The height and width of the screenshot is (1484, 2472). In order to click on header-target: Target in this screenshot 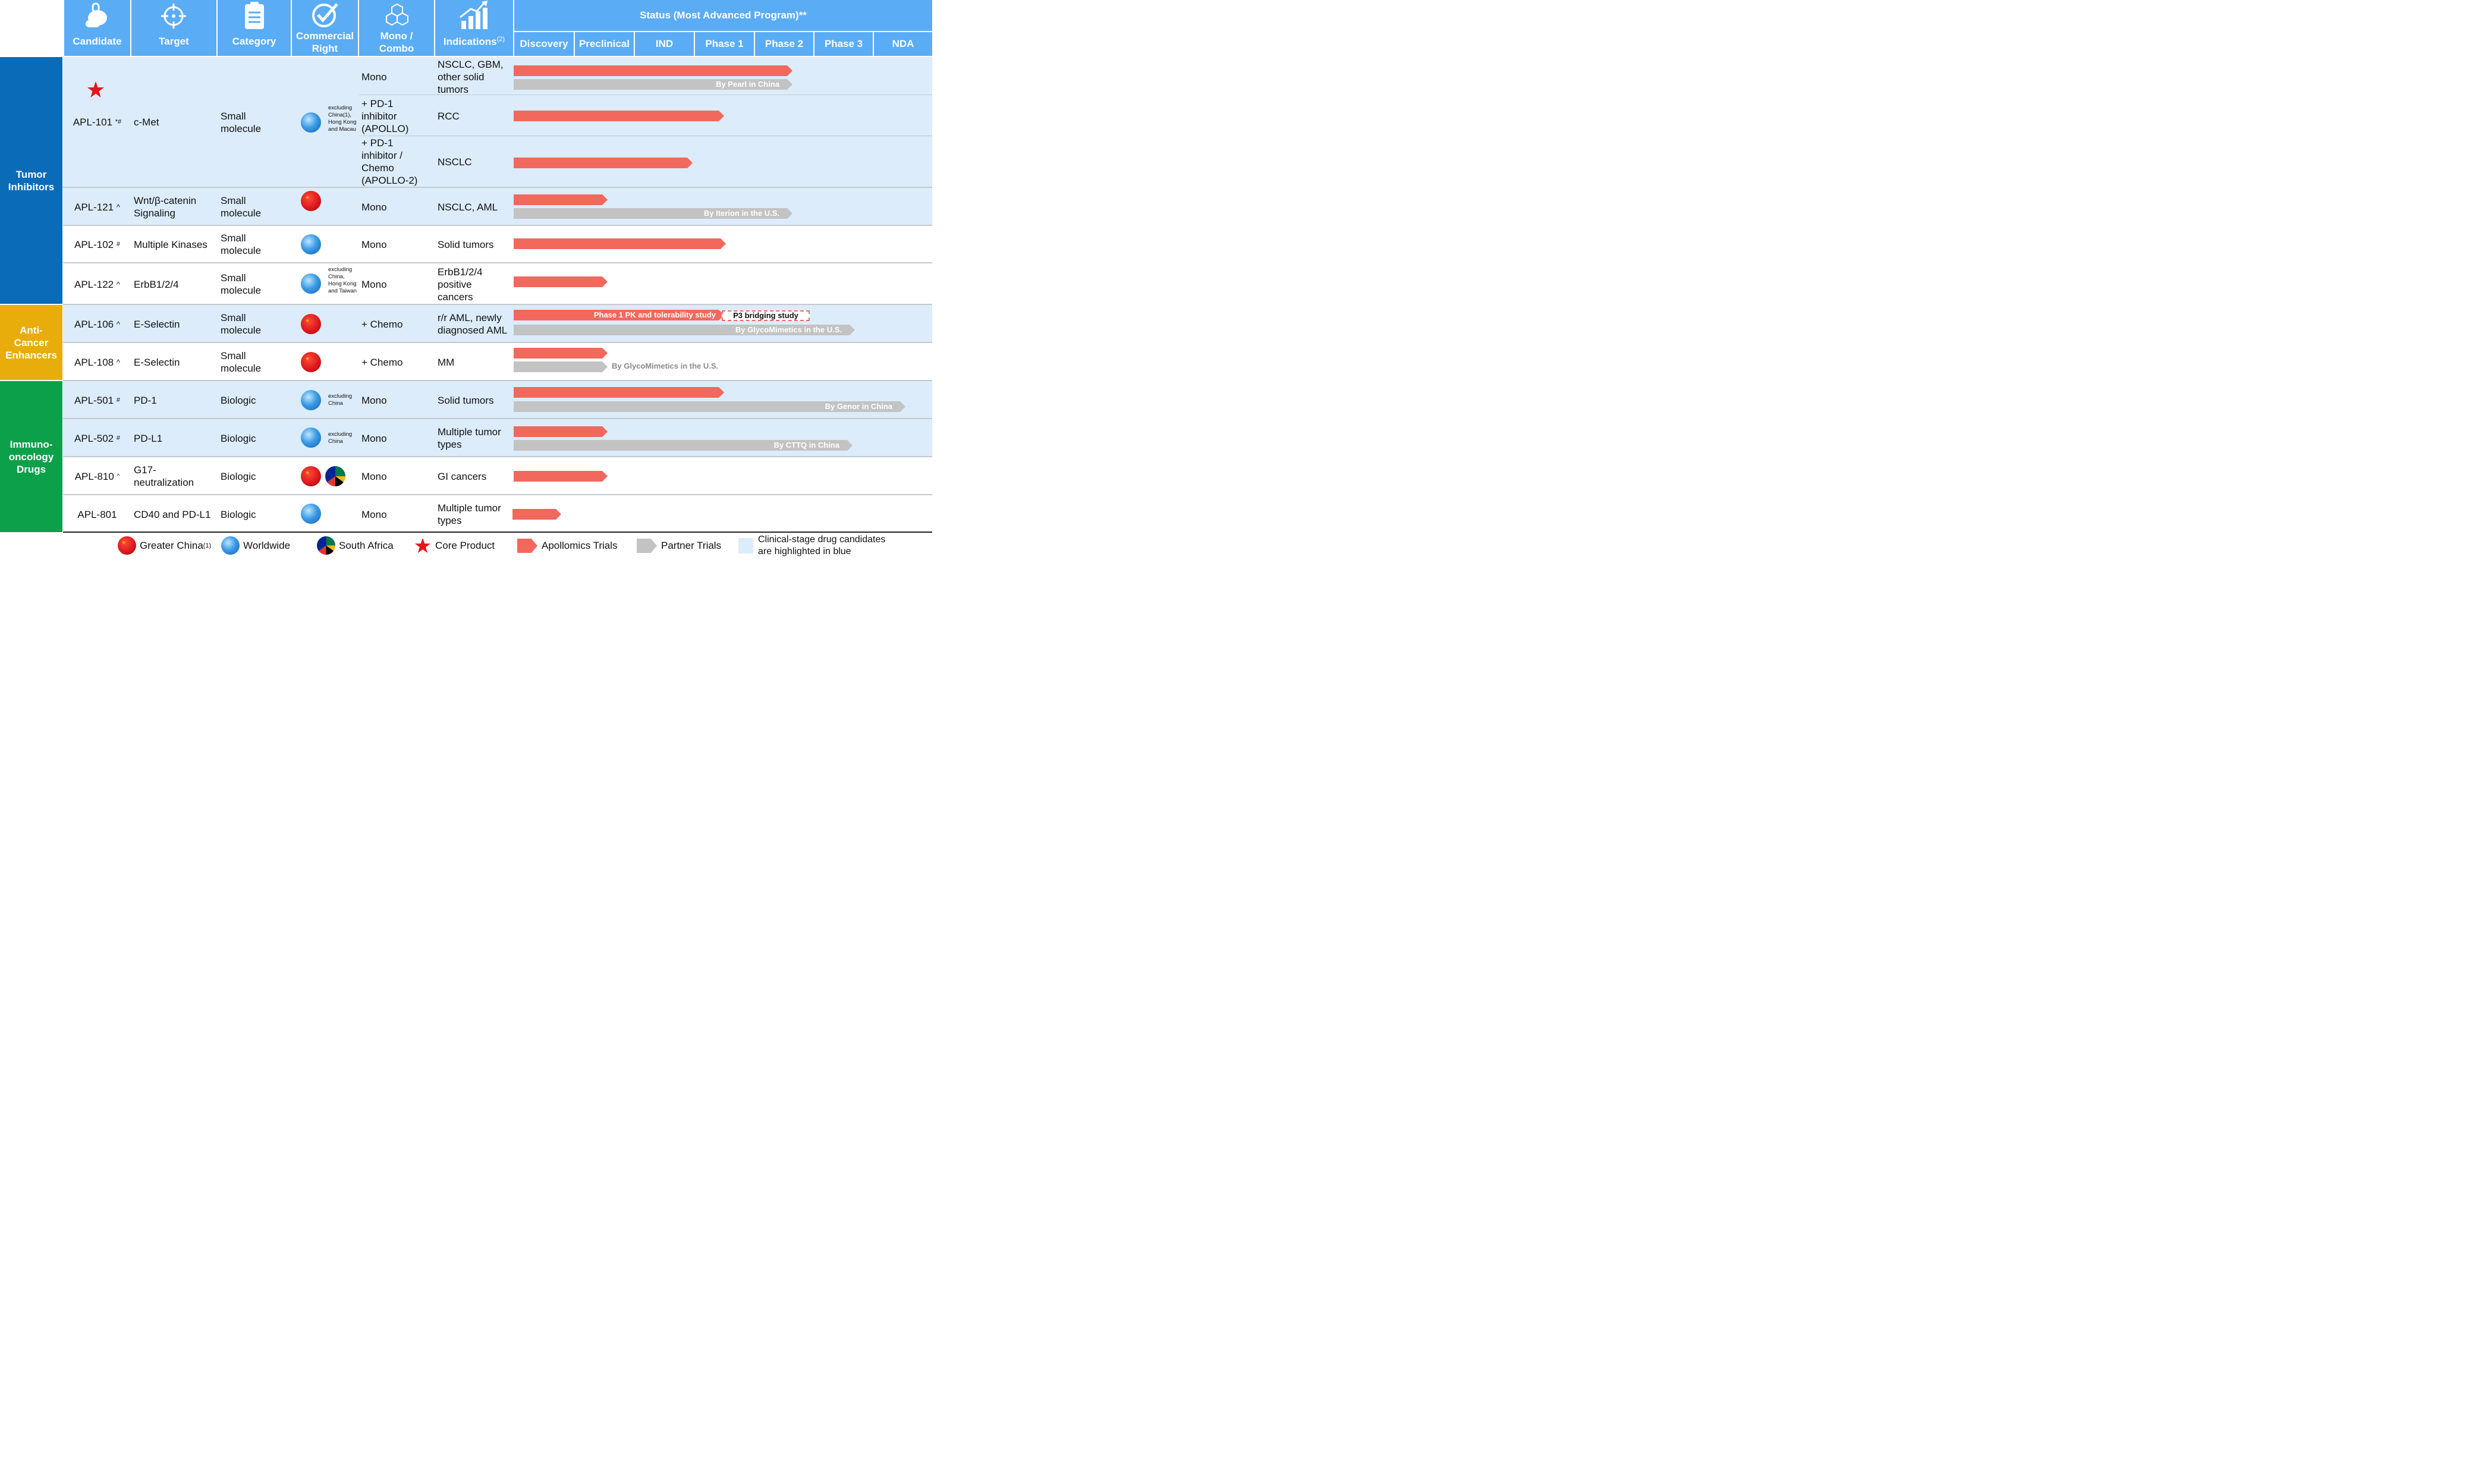, I will do `click(173, 28)`.